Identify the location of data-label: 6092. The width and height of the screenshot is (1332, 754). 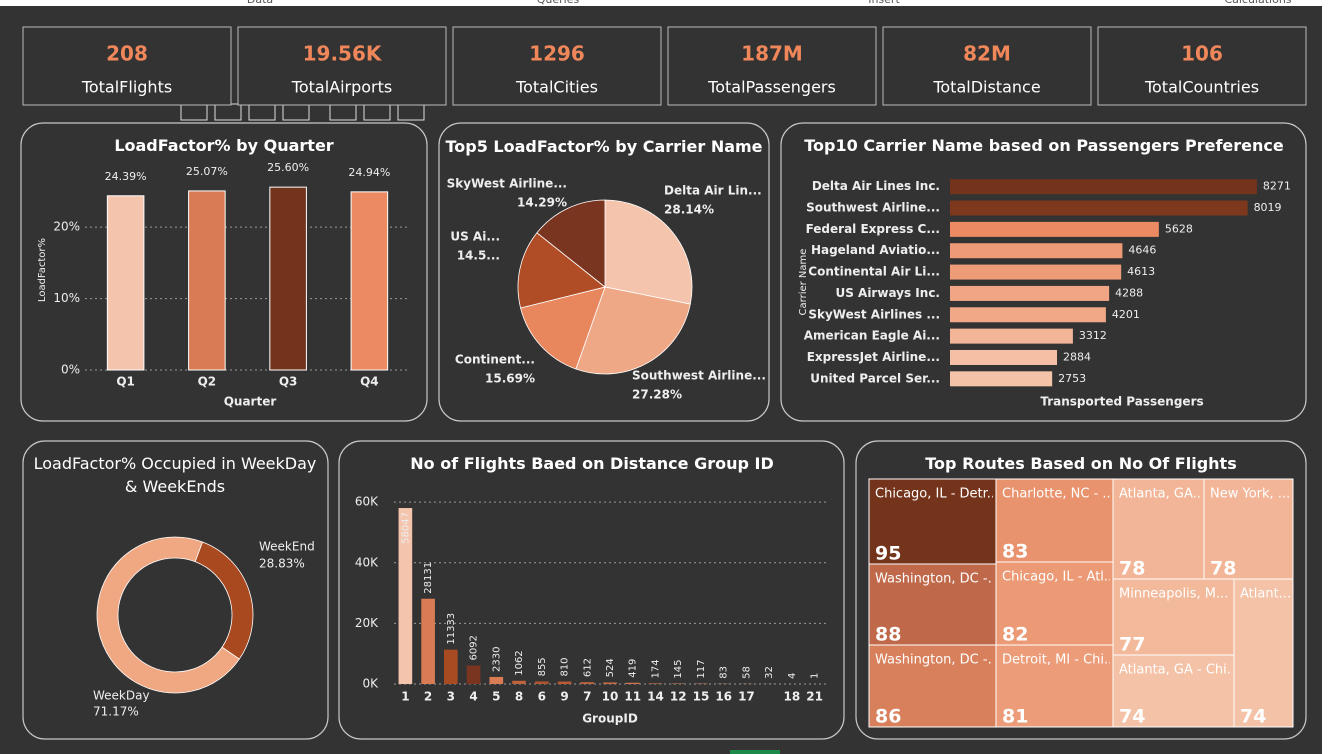
(474, 647).